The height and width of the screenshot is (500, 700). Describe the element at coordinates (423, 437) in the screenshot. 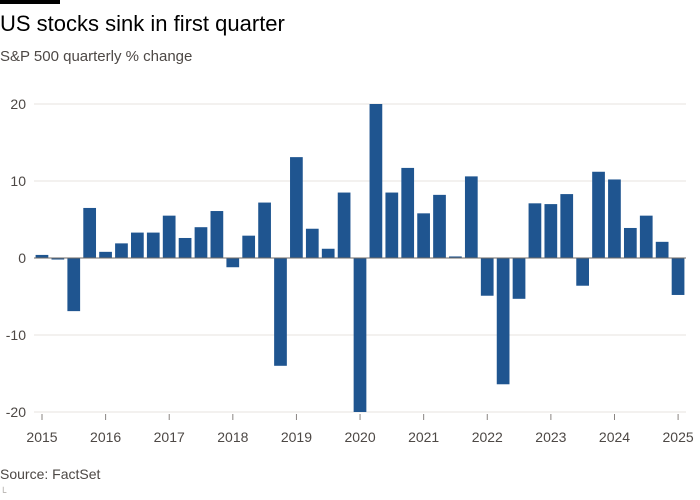

I see `x-tick-label: 2021` at that location.